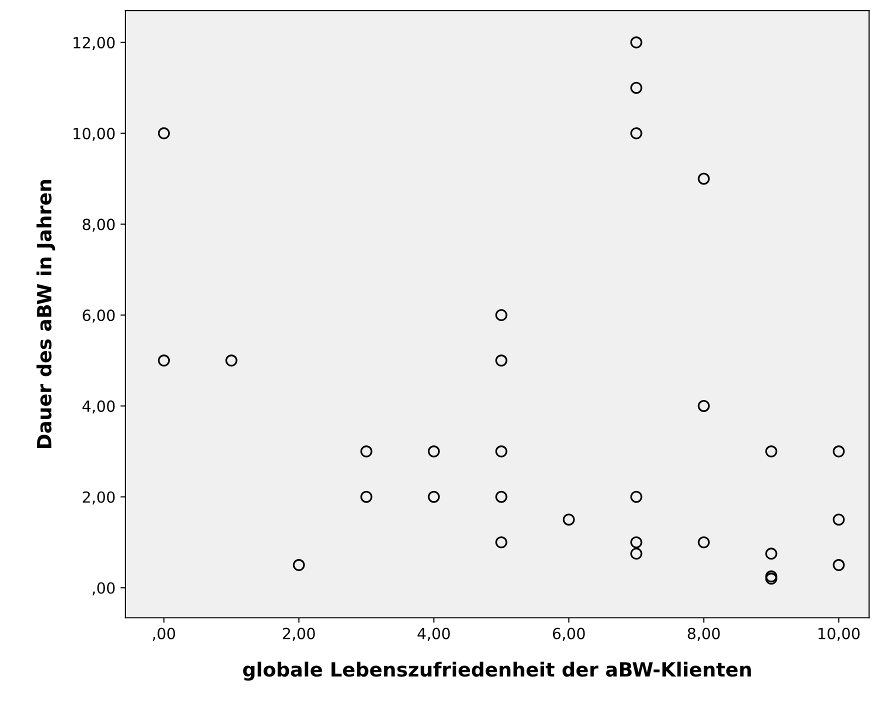 The width and height of the screenshot is (896, 706). I want to click on x-tick-label: 10,00, so click(839, 634).